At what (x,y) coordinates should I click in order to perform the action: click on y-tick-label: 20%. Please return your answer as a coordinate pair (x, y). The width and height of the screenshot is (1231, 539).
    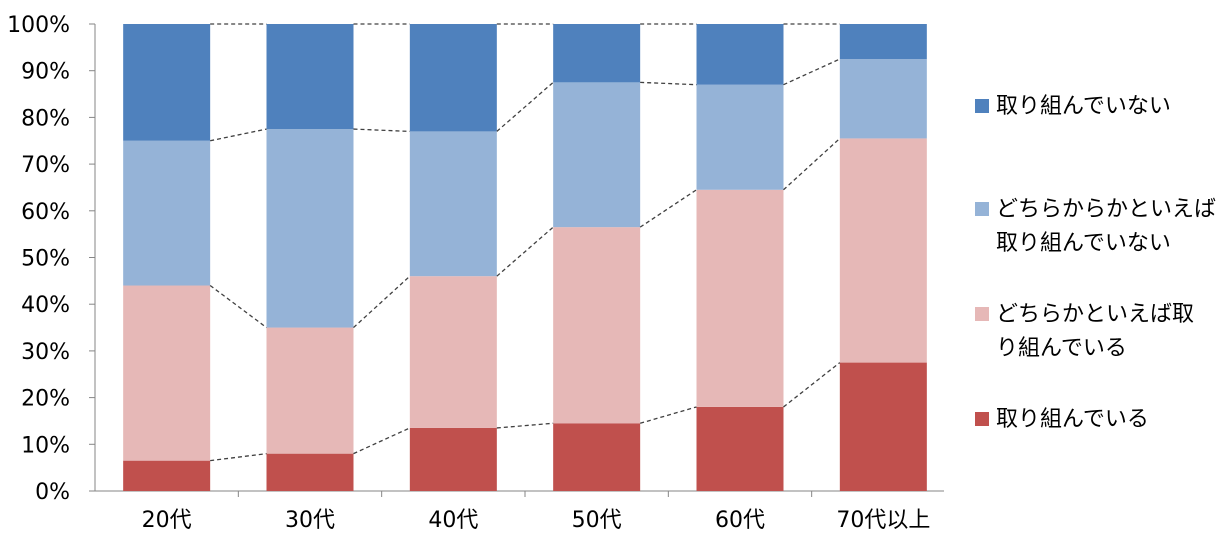
    Looking at the image, I should click on (45, 399).